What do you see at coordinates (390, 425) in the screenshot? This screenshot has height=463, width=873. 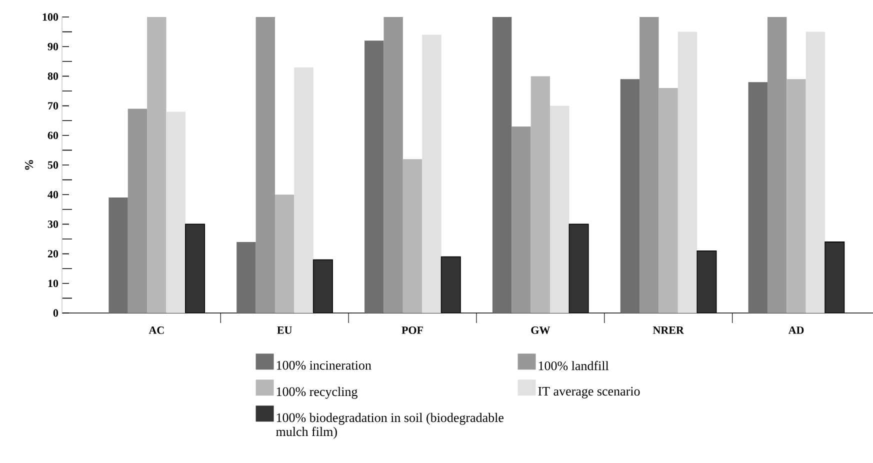 I see `legend-label: 100% biodegradation in soil (biodegradable mulch film)` at bounding box center [390, 425].